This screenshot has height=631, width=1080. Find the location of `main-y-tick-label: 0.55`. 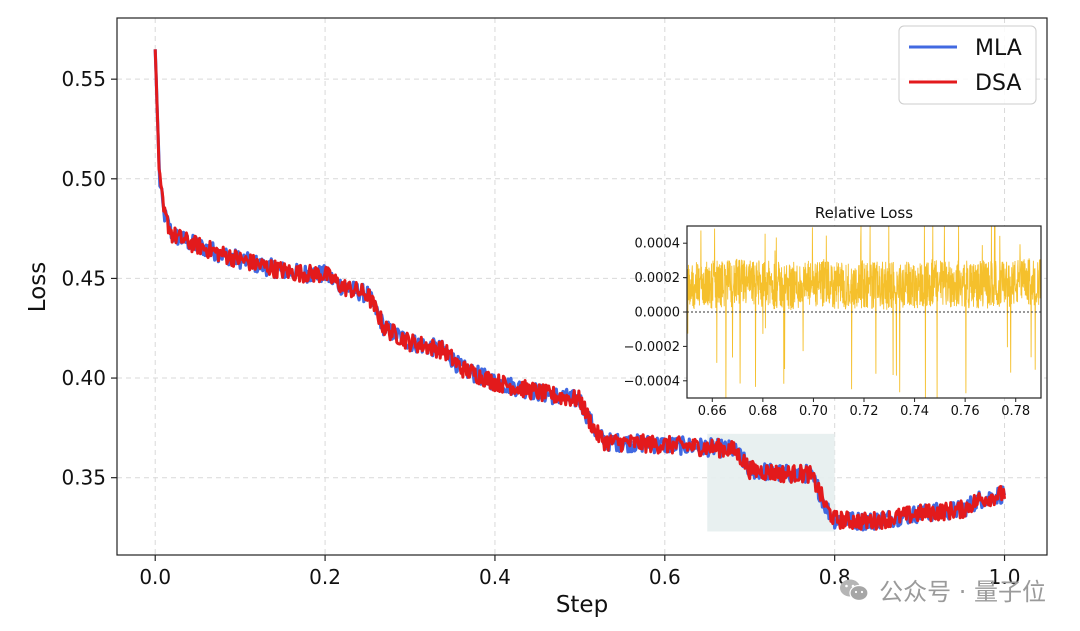

main-y-tick-label: 0.55 is located at coordinates (83, 79).